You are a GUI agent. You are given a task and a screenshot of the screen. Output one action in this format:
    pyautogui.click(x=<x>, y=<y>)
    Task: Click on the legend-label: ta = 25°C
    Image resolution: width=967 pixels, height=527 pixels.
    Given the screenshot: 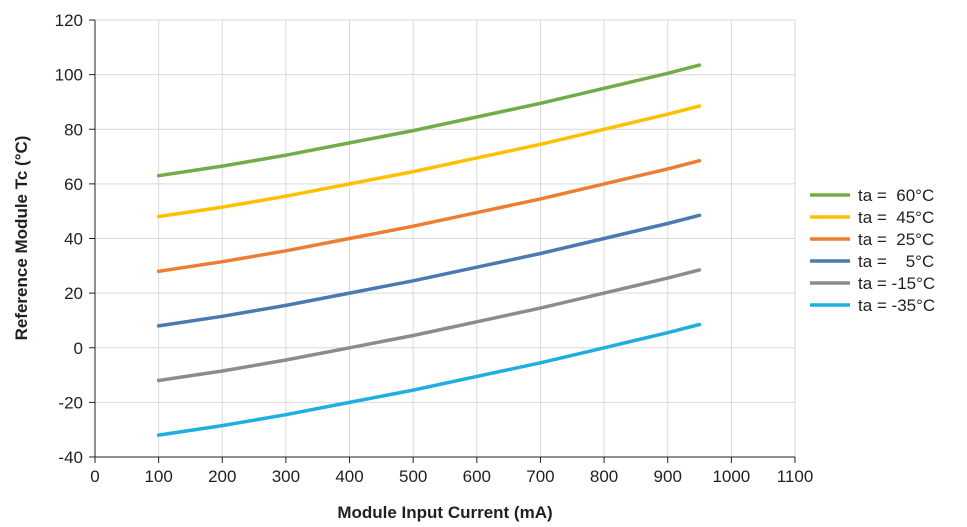 What is the action you would take?
    pyautogui.click(x=896, y=239)
    